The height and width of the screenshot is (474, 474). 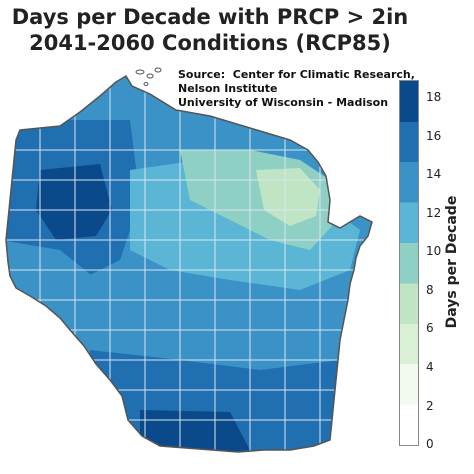 What do you see at coordinates (74, 202) in the screenshot?
I see `region-northwest-core` at bounding box center [74, 202].